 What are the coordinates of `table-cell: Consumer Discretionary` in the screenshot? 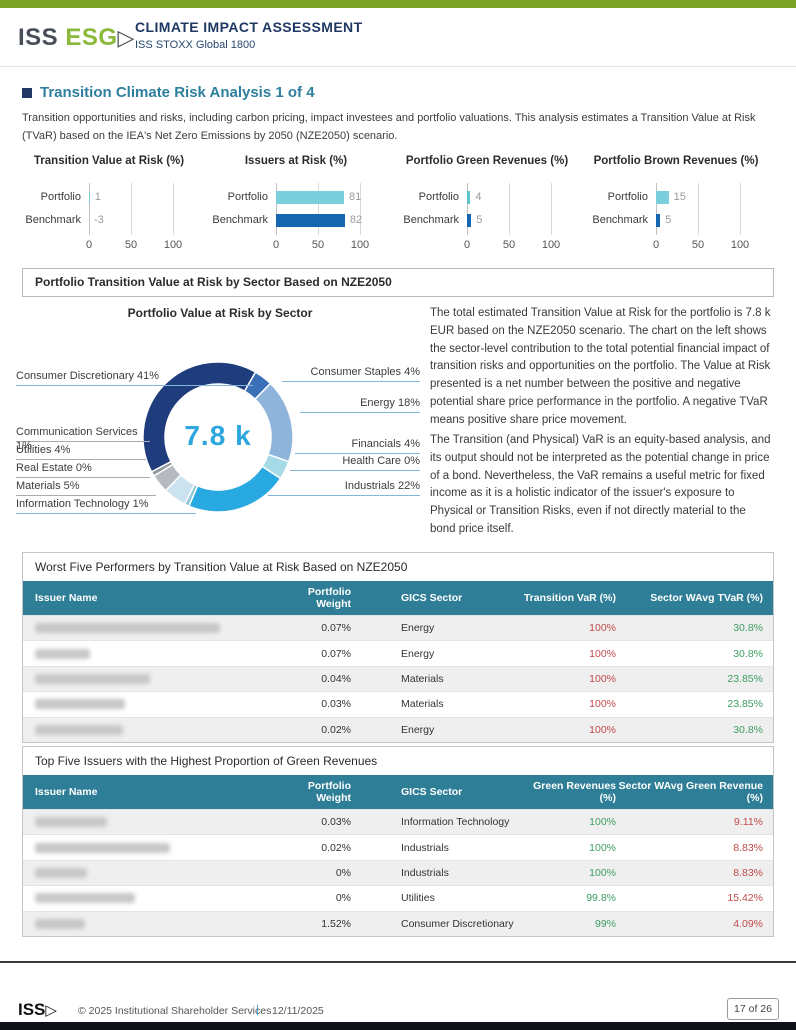 It's located at (457, 923).